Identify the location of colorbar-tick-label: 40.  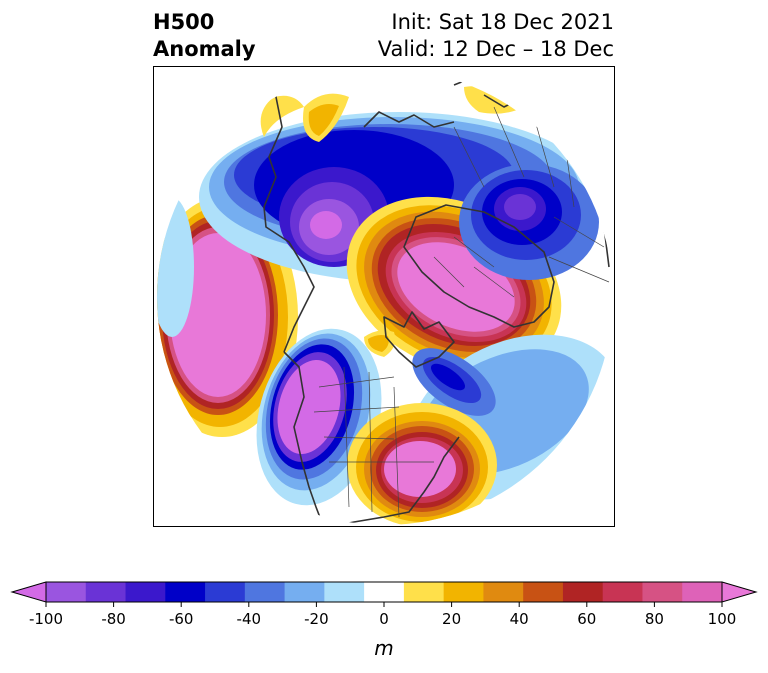
(519, 619).